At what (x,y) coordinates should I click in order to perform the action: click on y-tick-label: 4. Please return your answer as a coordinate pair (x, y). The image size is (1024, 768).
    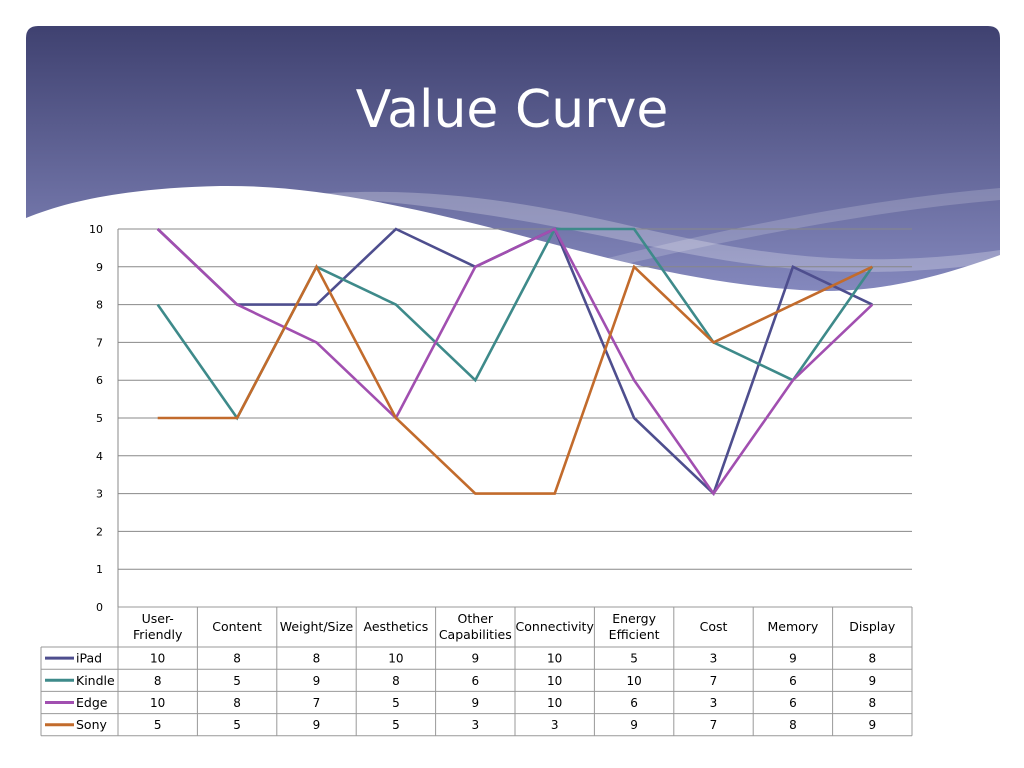
    Looking at the image, I should click on (99, 456).